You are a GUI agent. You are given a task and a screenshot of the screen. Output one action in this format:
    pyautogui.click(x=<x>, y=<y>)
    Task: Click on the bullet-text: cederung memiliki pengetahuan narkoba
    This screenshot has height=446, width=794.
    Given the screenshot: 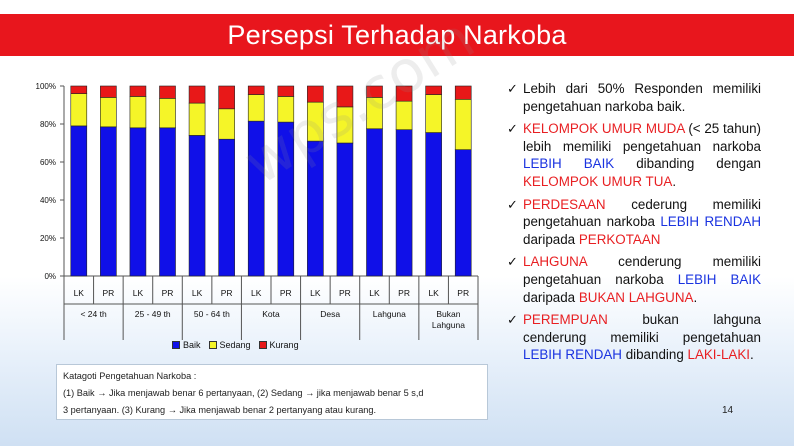 What is the action you would take?
    pyautogui.click(x=642, y=213)
    